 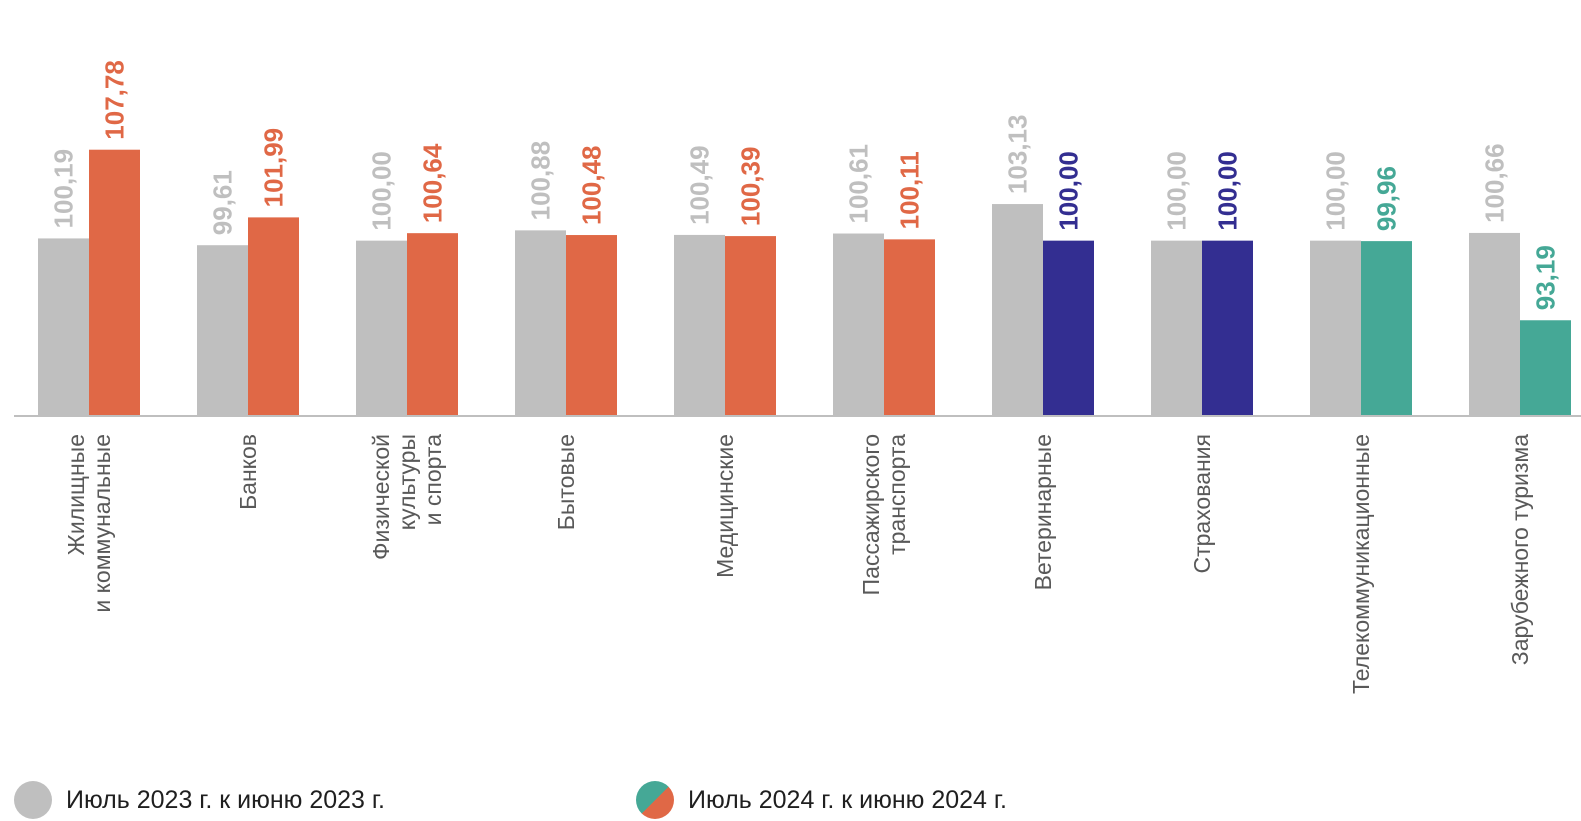 What do you see at coordinates (897, 494) in the screenshot?
I see `category-label-line: транспорта` at bounding box center [897, 494].